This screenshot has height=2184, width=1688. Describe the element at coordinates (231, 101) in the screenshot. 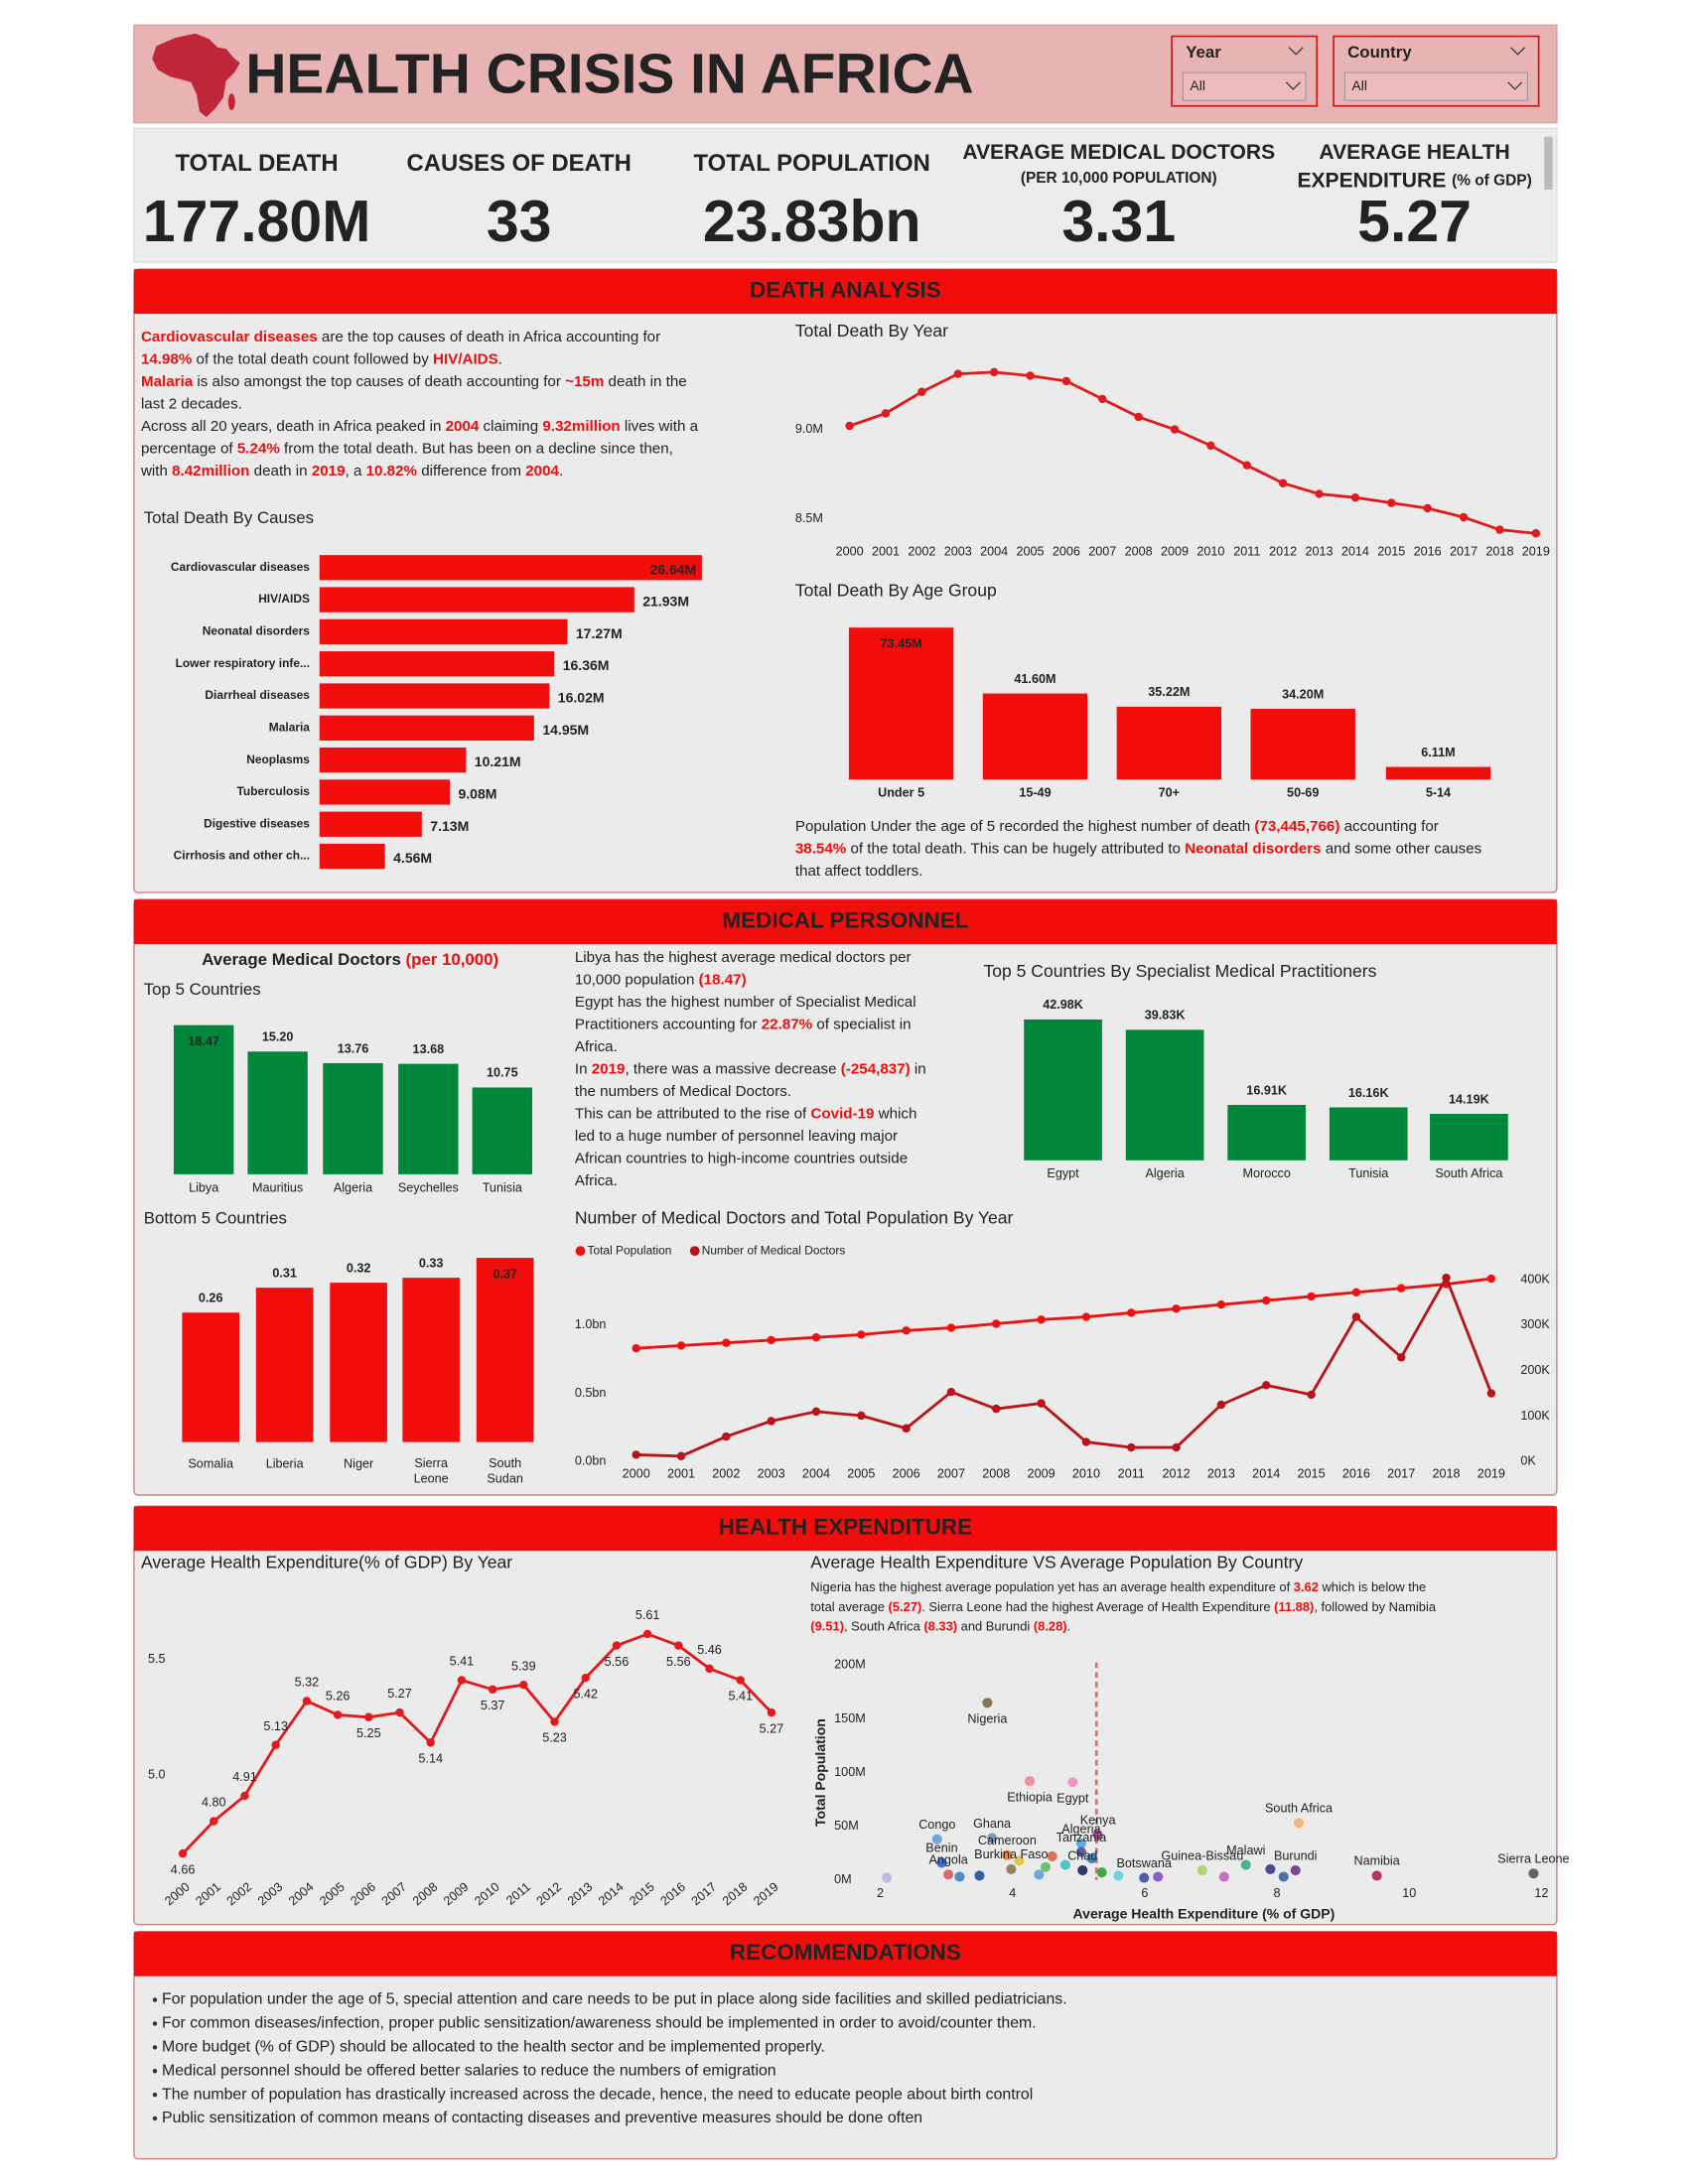

I see `madagascar-icon` at that location.